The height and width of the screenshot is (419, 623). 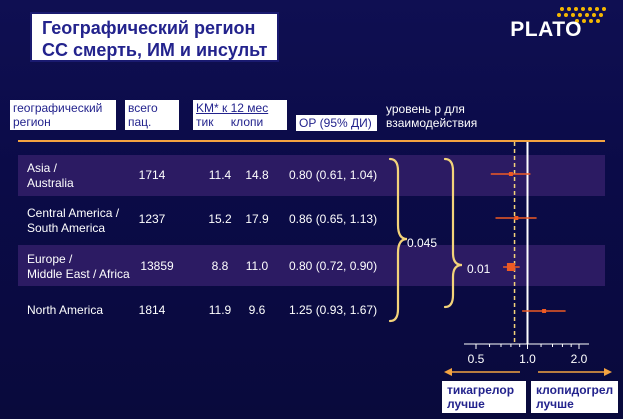 I want to click on row-2-total: 1237, so click(x=152, y=219).